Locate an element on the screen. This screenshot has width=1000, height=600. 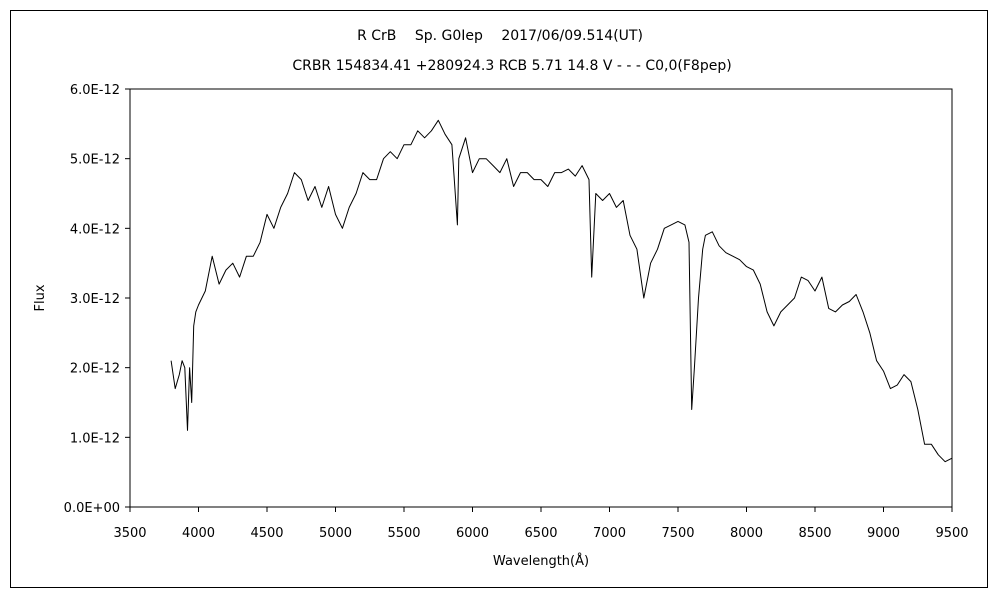
y-tick-label: 0.0E+00 is located at coordinates (92, 508).